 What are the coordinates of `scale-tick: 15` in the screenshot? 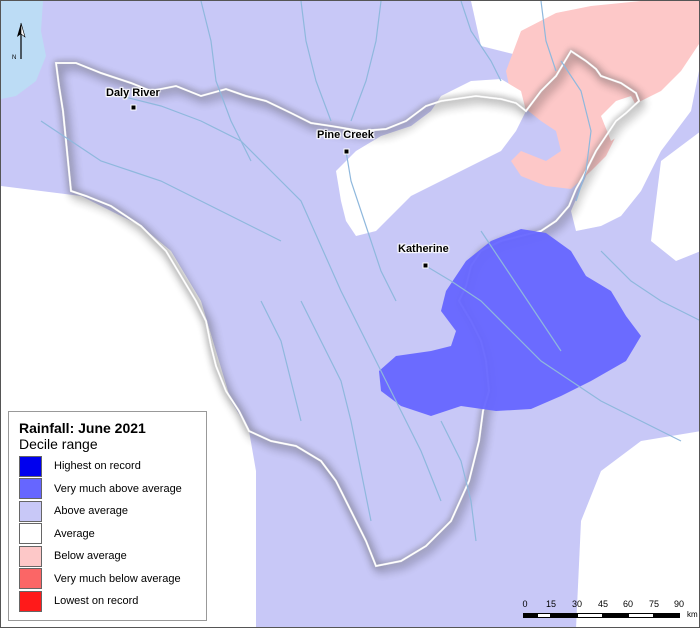 It's located at (551, 604).